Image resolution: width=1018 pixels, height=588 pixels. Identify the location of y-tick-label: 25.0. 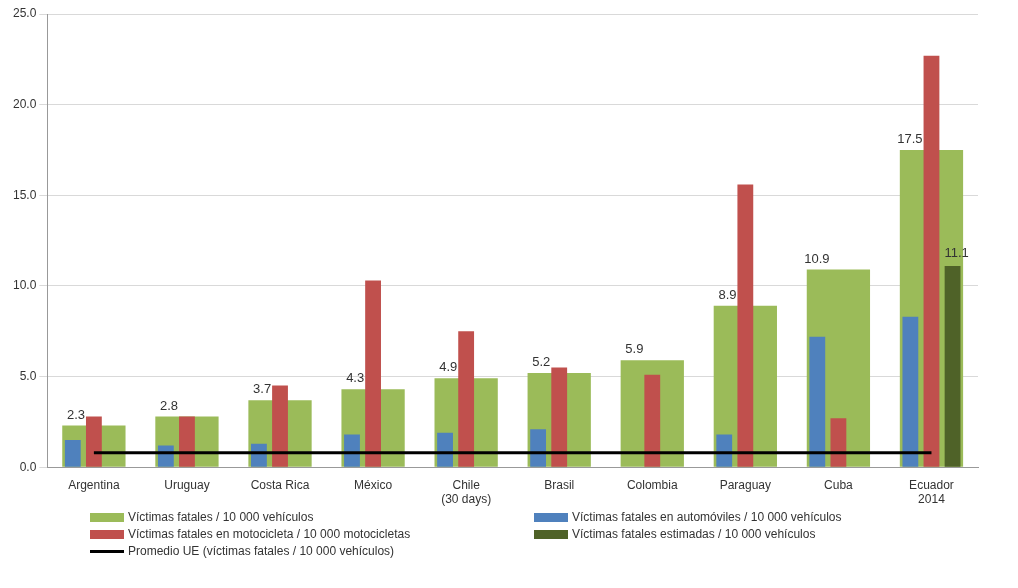
(25, 13).